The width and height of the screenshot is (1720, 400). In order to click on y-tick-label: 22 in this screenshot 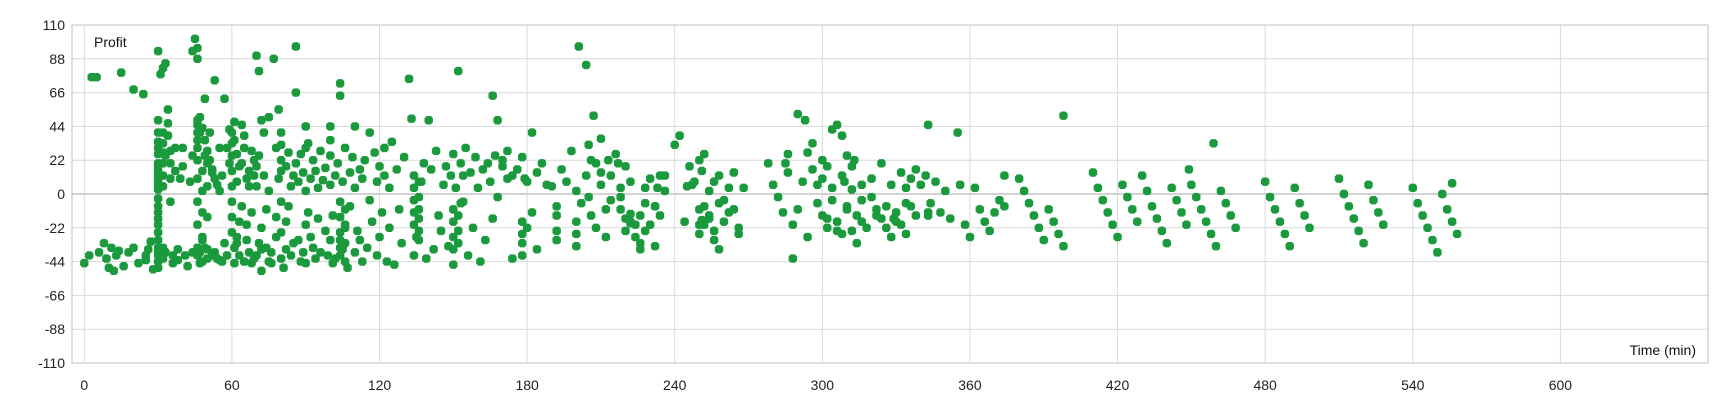, I will do `click(57, 160)`.